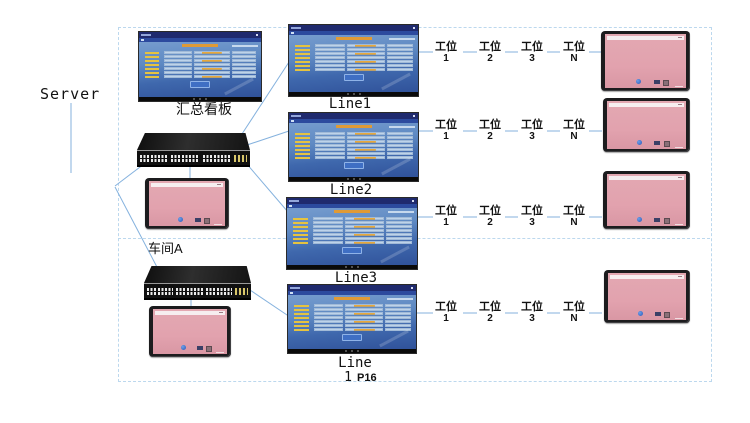 The image size is (750, 423). I want to click on watermark, so click(396, 166).